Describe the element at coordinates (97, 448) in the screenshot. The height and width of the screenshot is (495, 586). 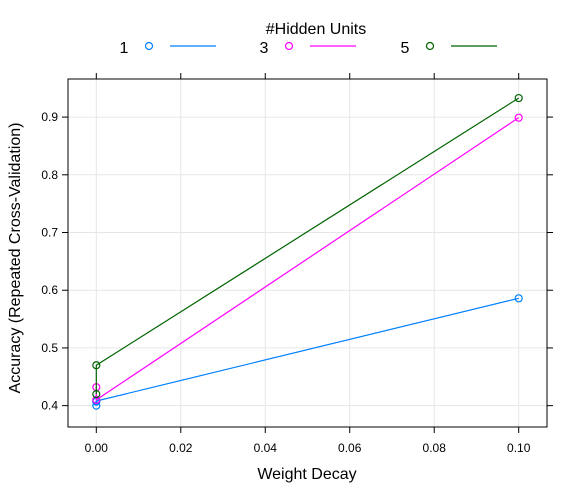
I see `x-tick-label: 0.00` at that location.